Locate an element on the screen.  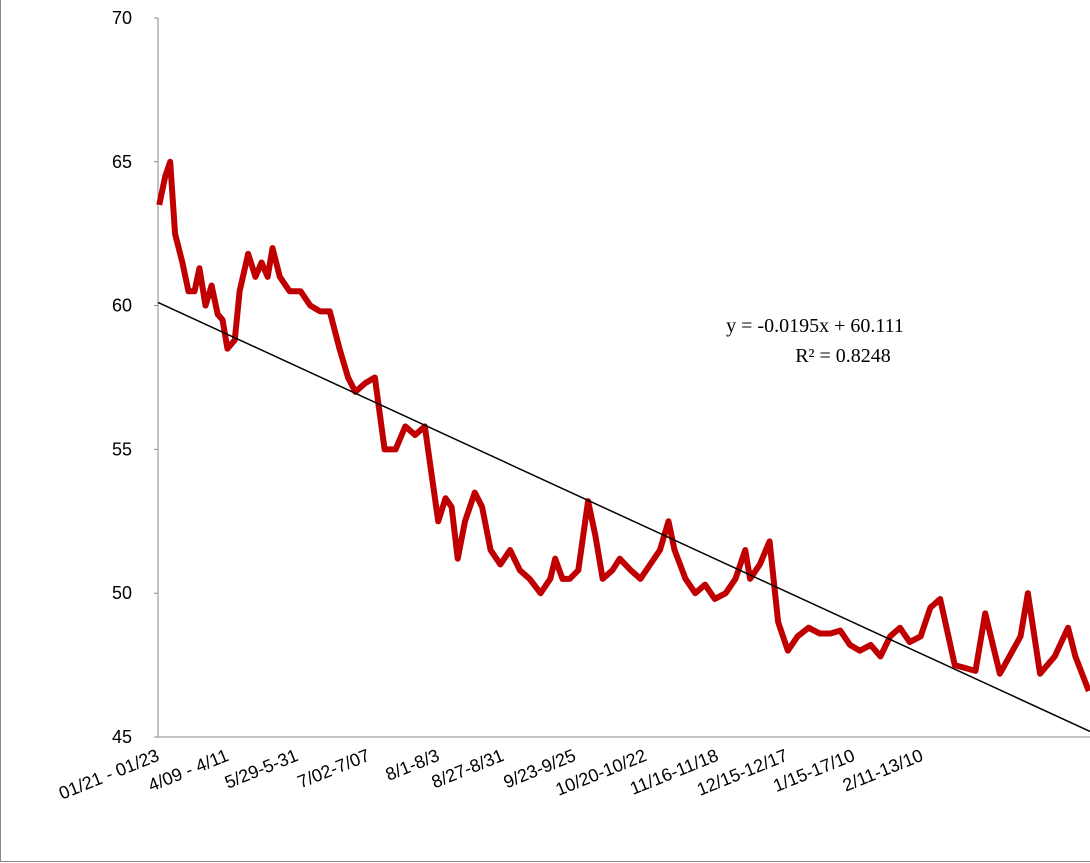
x-tick-label: 5/29-5-31 is located at coordinates (261, 768).